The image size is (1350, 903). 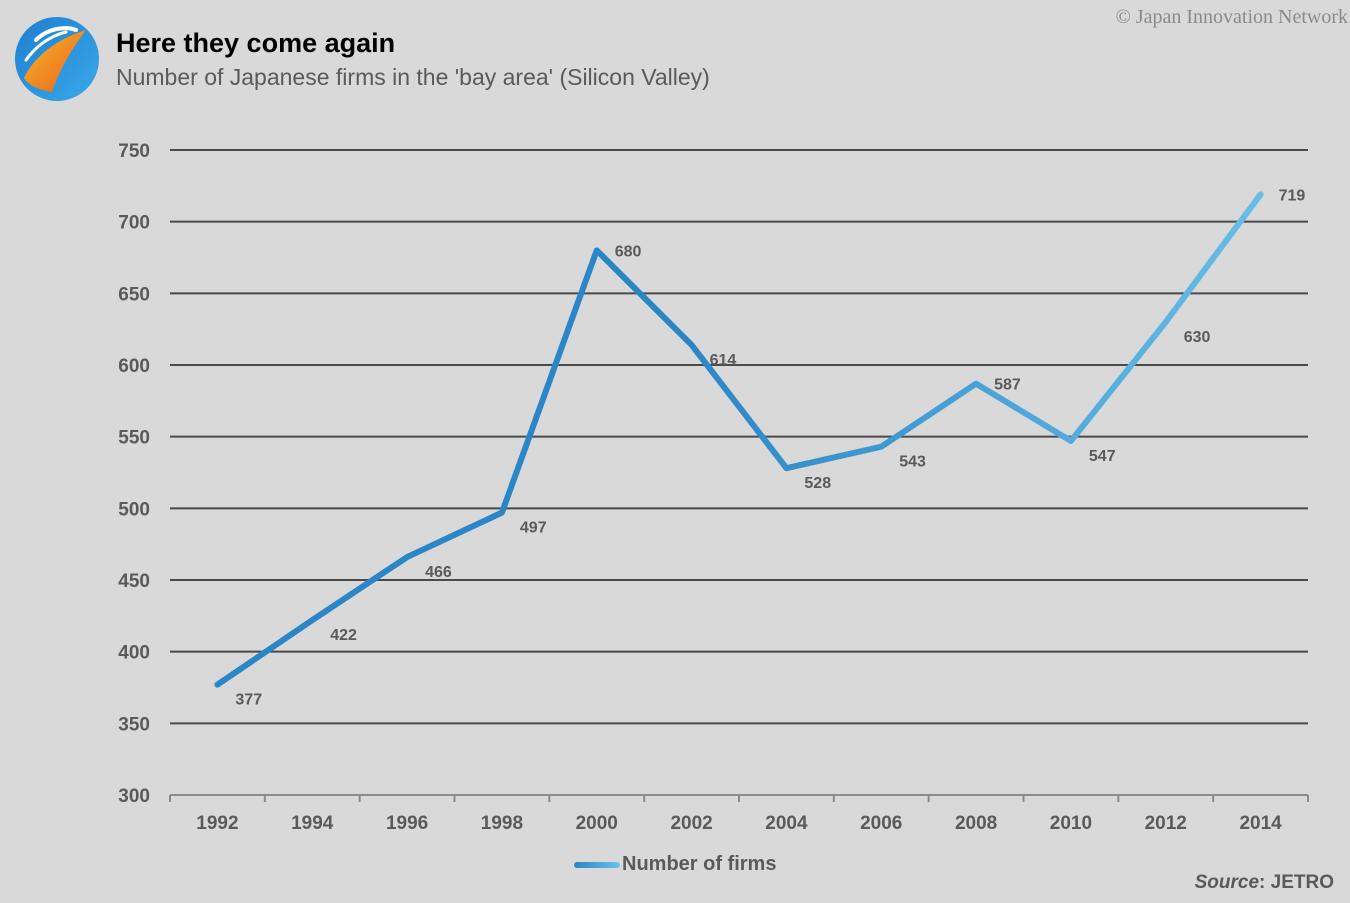 What do you see at coordinates (1197, 337) in the screenshot?
I see `data-label-2012: 630` at bounding box center [1197, 337].